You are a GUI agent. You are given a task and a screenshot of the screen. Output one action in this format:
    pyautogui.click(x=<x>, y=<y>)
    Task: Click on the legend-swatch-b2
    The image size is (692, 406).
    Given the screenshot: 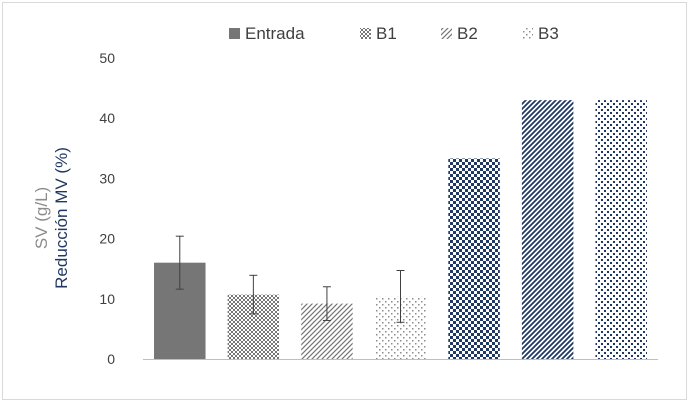 What is the action you would take?
    pyautogui.click(x=446, y=33)
    